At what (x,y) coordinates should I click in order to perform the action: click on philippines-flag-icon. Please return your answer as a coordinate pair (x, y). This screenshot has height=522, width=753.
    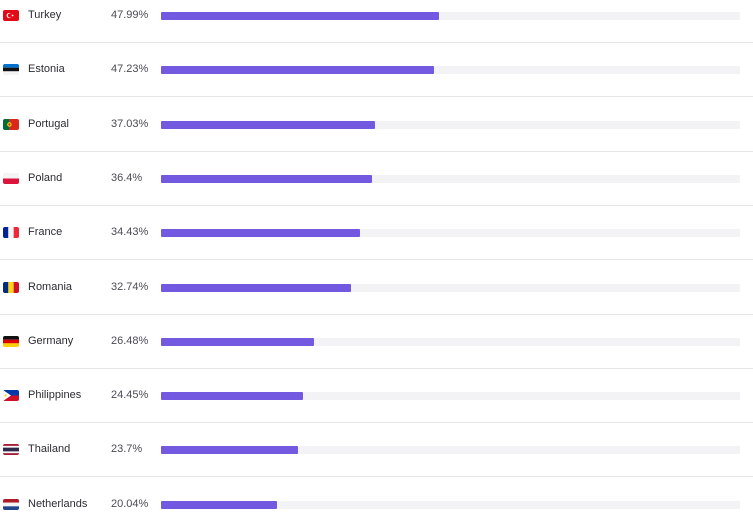
    Looking at the image, I should click on (11, 396).